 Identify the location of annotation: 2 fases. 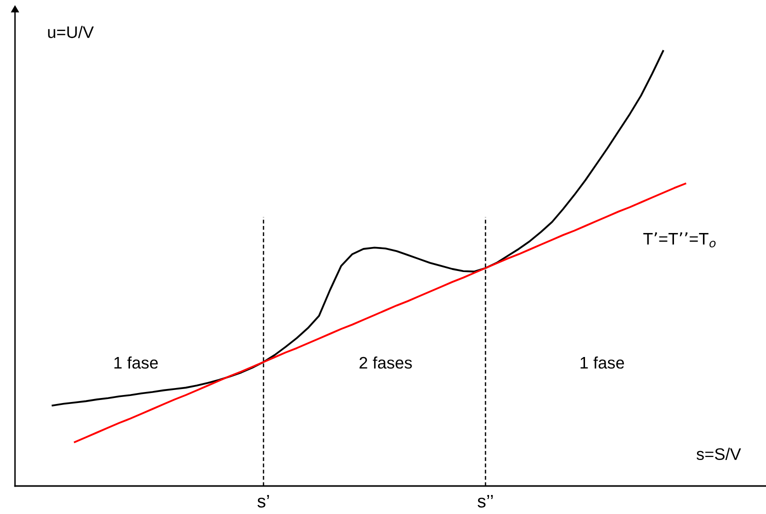
(386, 362).